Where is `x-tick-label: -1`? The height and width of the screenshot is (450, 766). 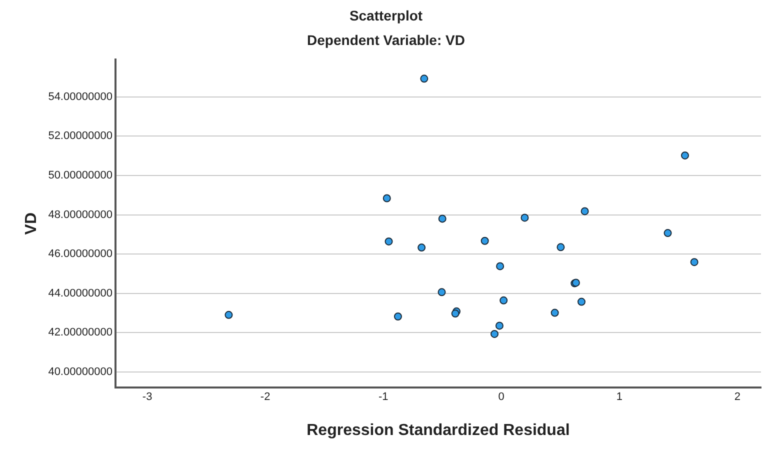
x-tick-label: -1 is located at coordinates (383, 397).